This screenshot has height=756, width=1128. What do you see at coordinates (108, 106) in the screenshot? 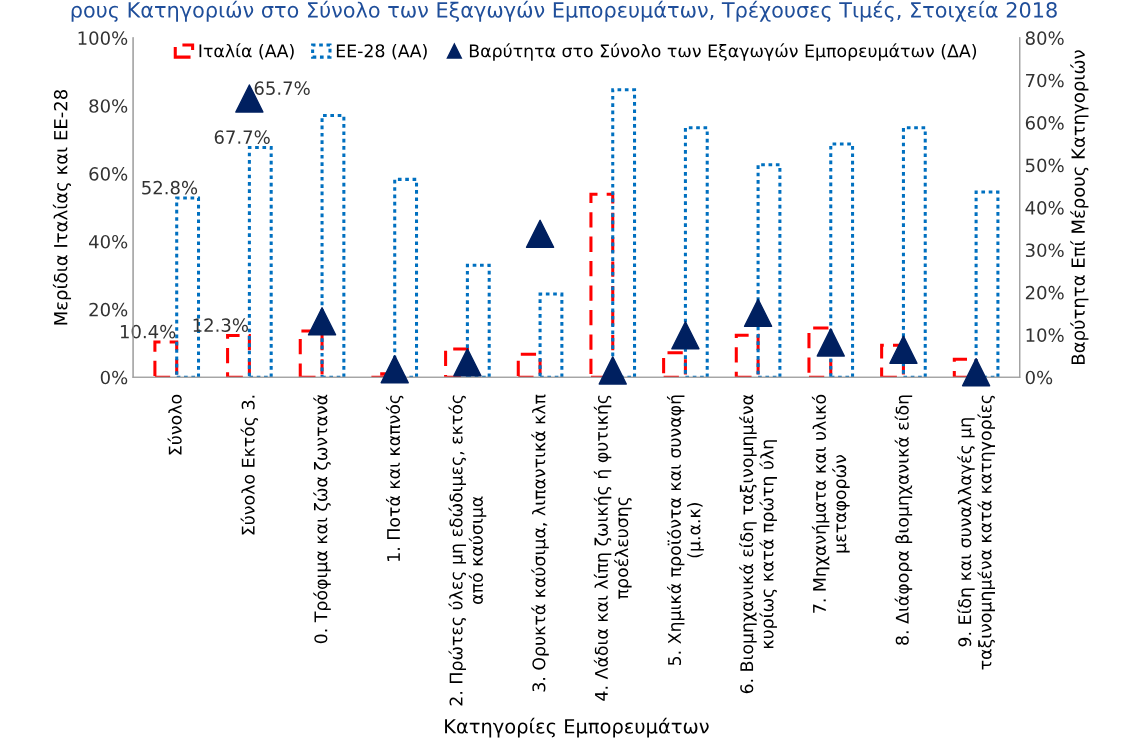
I see `y-tick-label: 80%` at bounding box center [108, 106].